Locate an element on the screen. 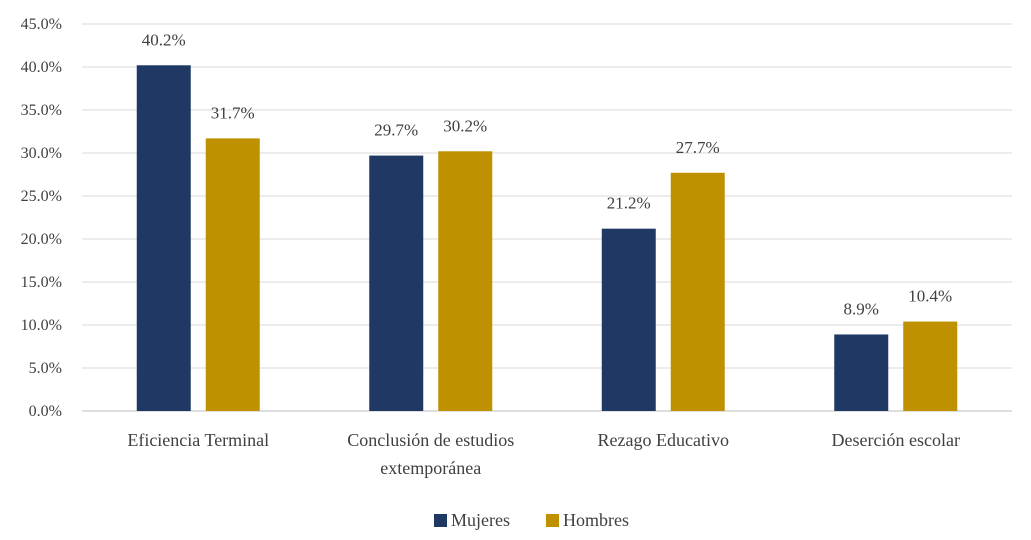 This screenshot has height=540, width=1031. legend-label: Hombres is located at coordinates (596, 520).